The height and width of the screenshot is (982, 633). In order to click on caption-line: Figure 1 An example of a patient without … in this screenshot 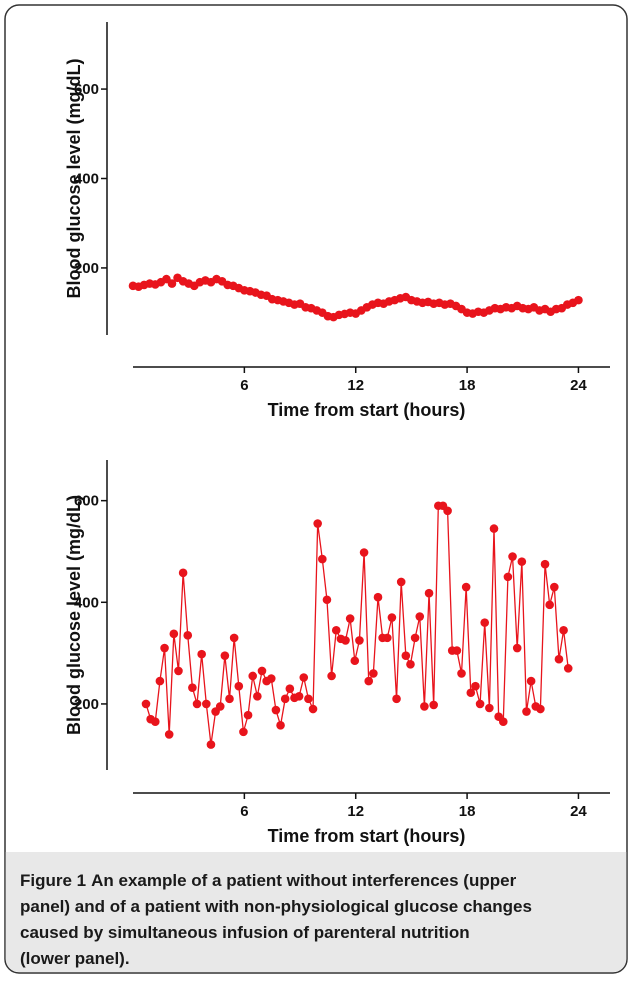, I will do `click(268, 880)`.